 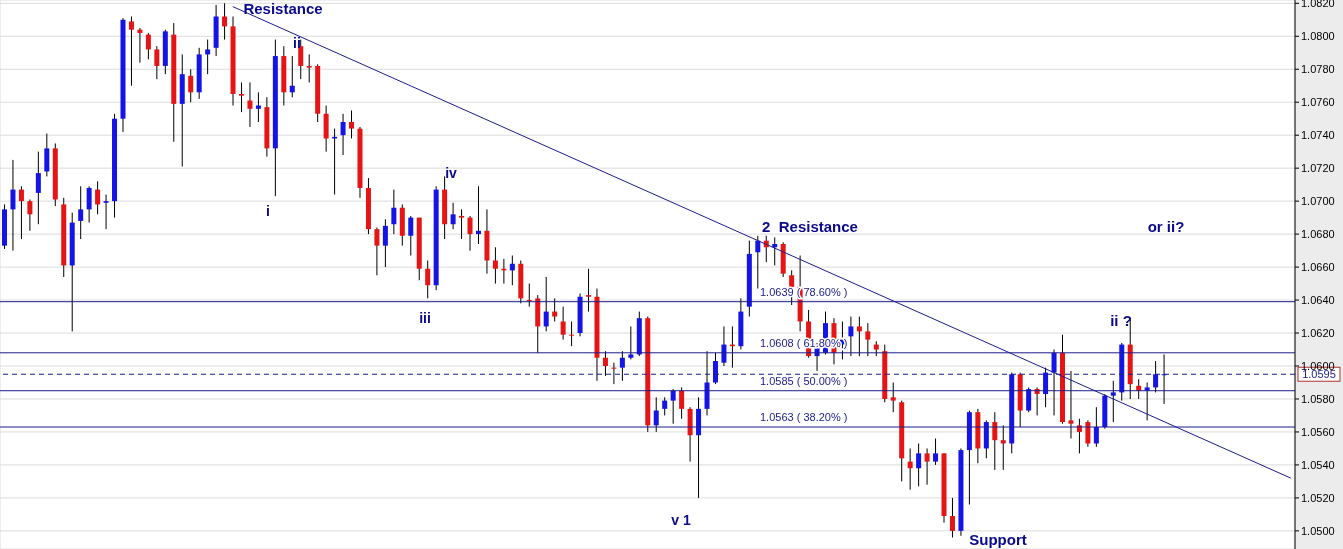 I want to click on annotation: Resistance, so click(x=283, y=9).